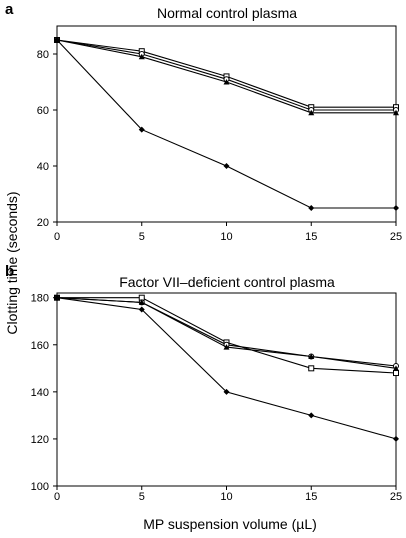  What do you see at coordinates (40, 299) in the screenshot?
I see `y-tick-label: 180` at bounding box center [40, 299].